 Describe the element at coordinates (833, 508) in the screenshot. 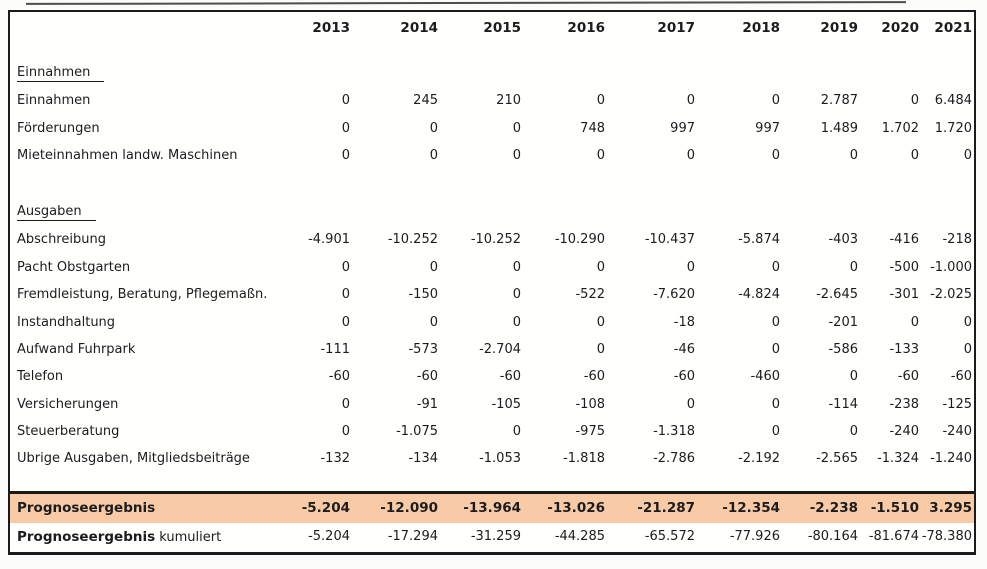

I see `summary-value-cell: -2.238` at that location.